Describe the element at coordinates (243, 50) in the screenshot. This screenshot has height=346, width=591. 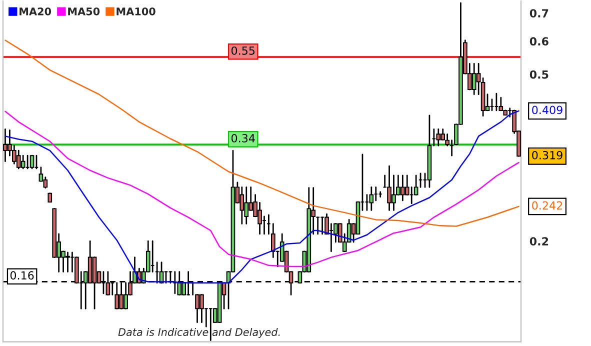
I see `ref-line-label: 0.55` at that location.